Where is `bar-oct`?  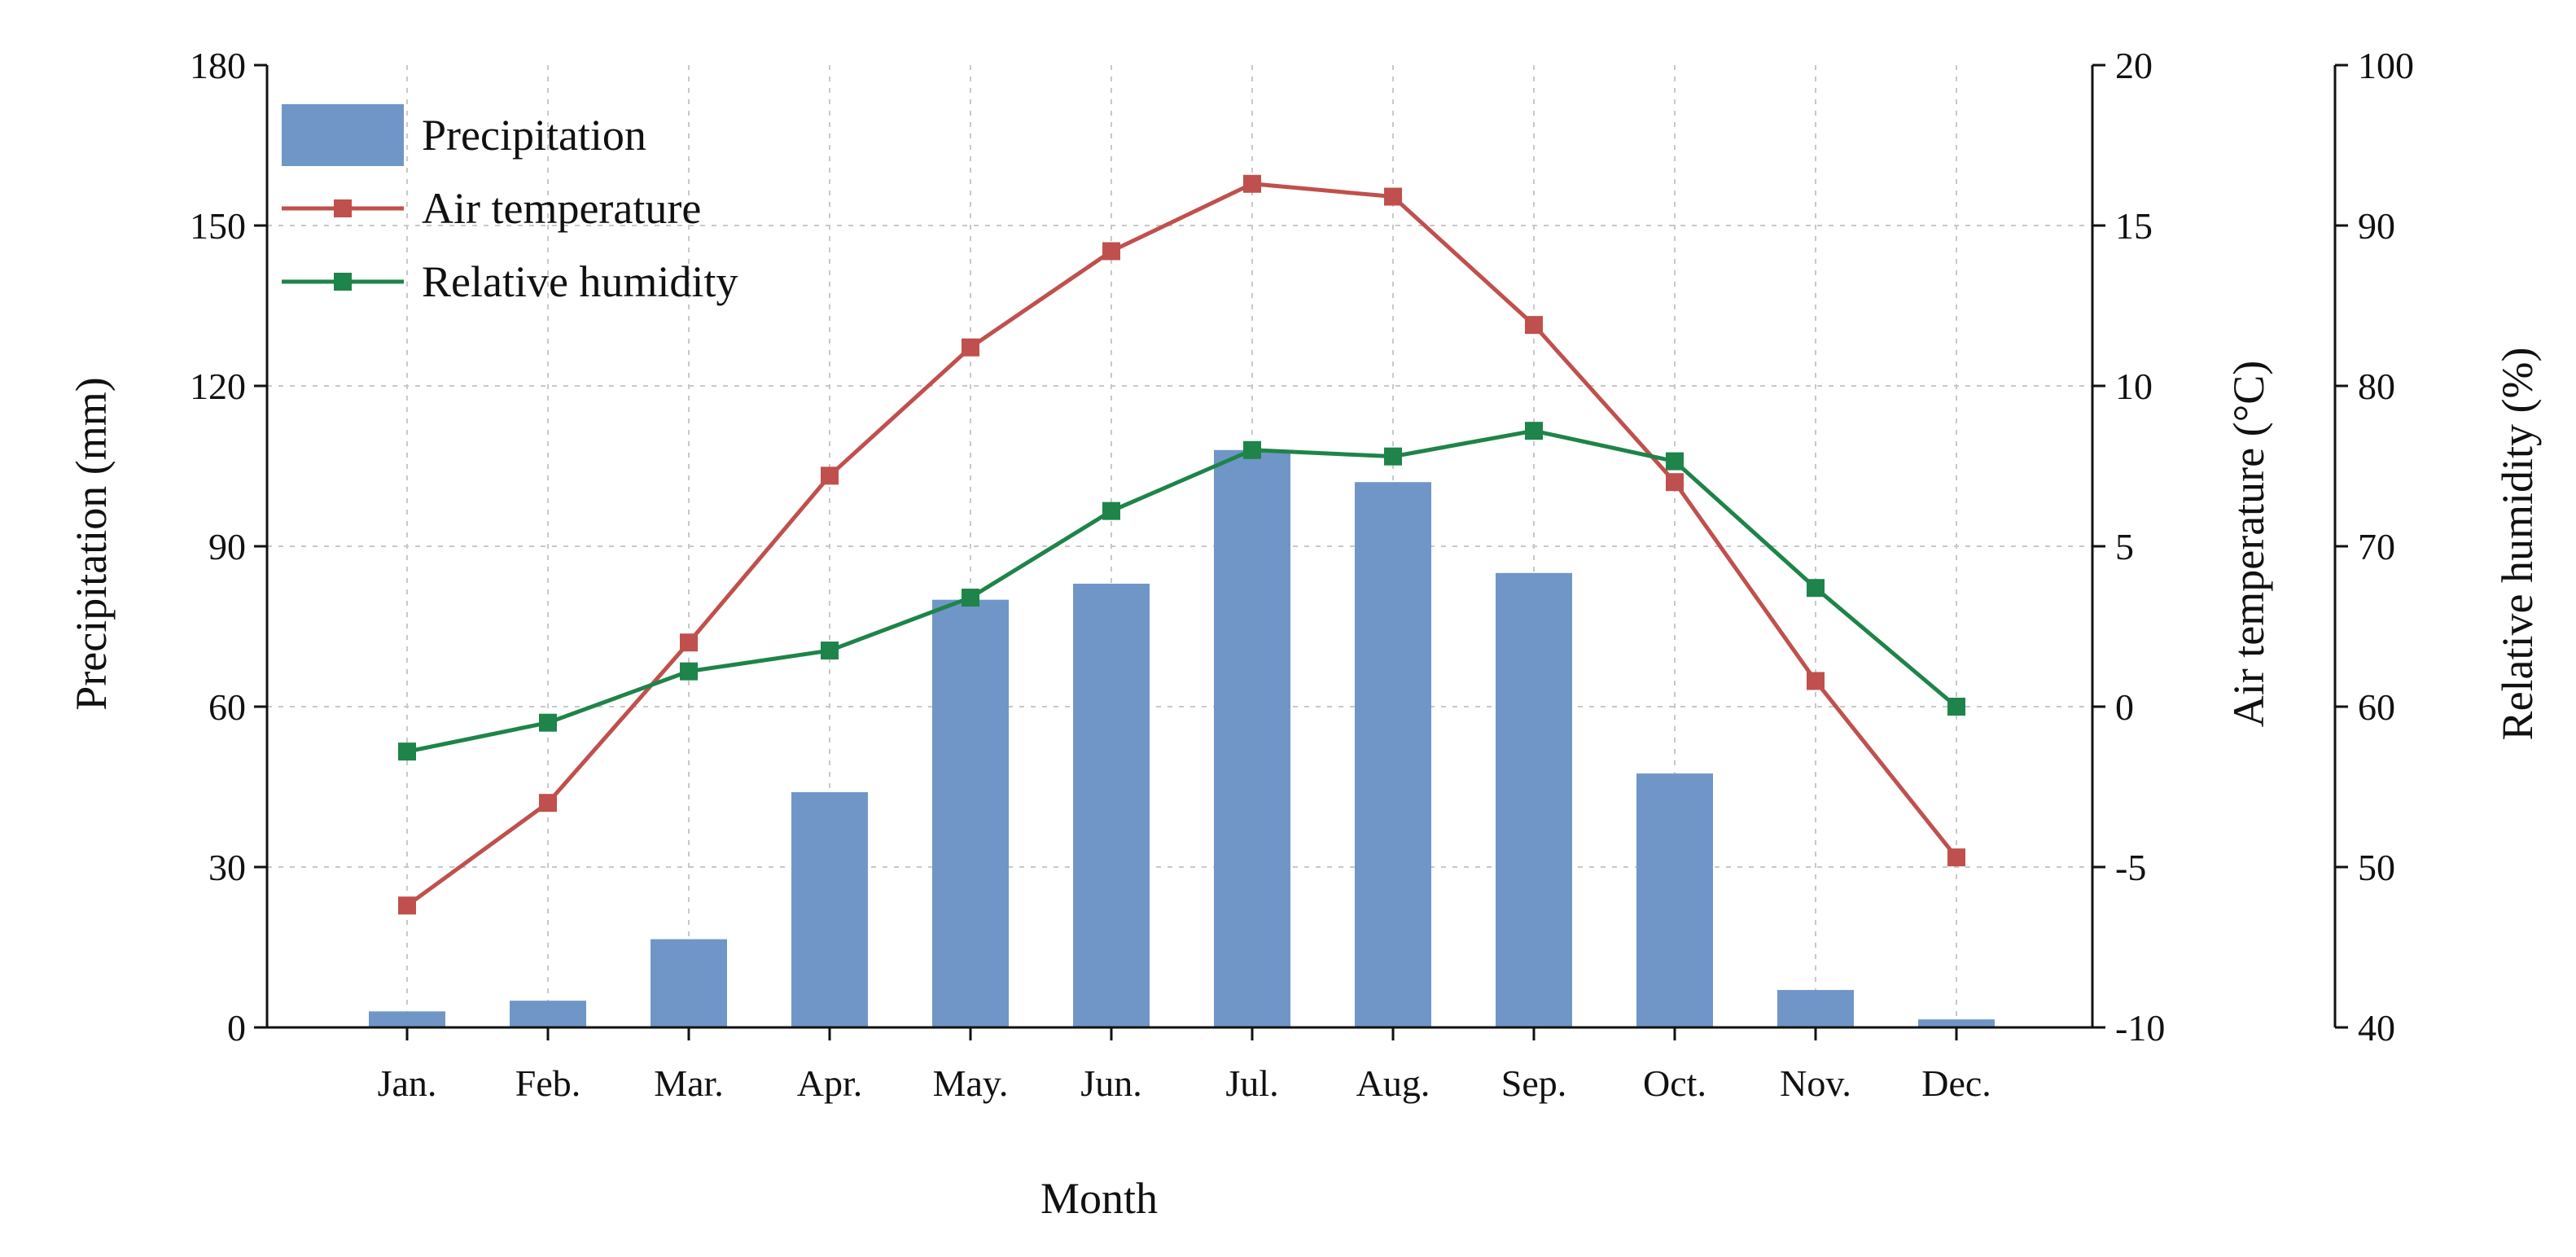 bar-oct is located at coordinates (1674, 900).